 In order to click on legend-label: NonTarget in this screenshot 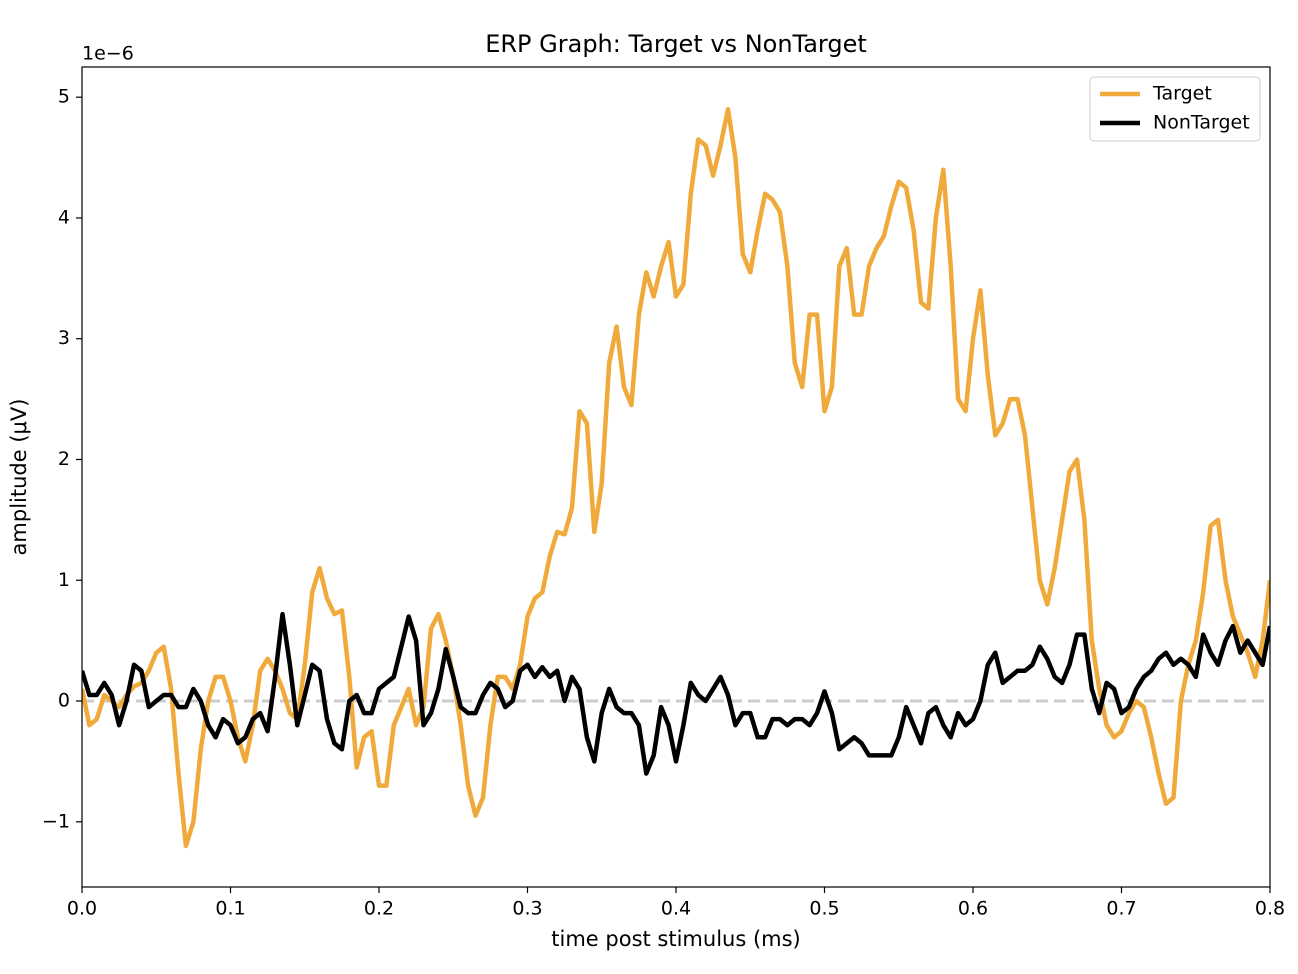, I will do `click(1201, 123)`.